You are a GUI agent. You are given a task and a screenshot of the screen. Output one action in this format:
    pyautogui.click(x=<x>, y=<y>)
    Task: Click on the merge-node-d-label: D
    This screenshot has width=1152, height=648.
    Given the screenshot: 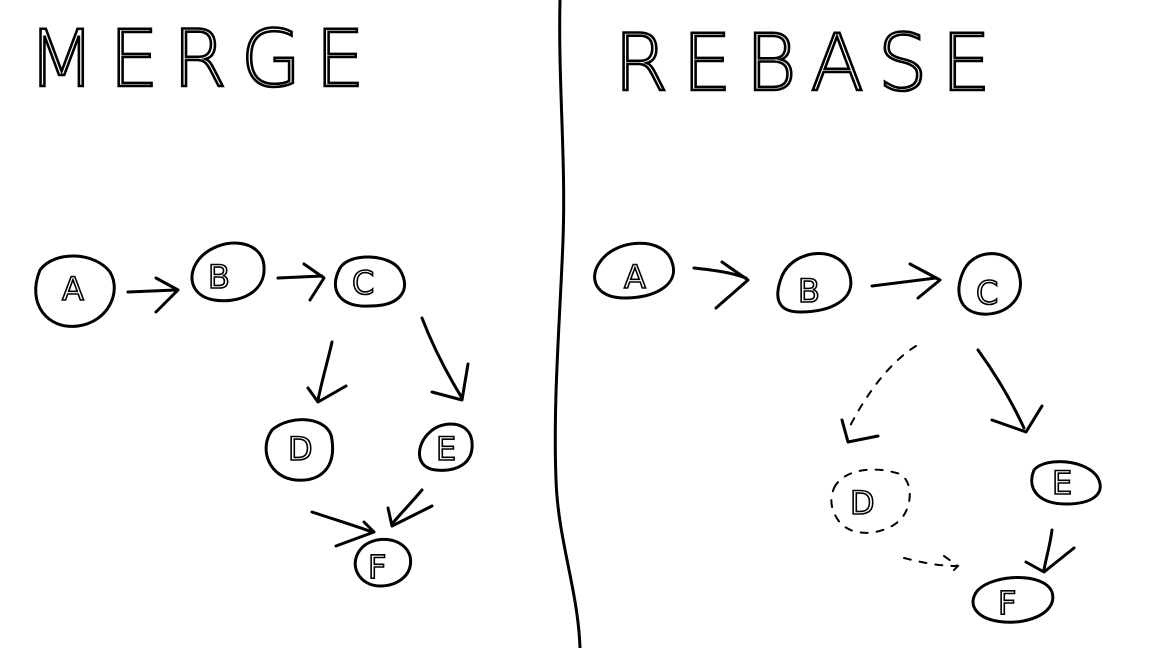 What is the action you would take?
    pyautogui.click(x=300, y=449)
    